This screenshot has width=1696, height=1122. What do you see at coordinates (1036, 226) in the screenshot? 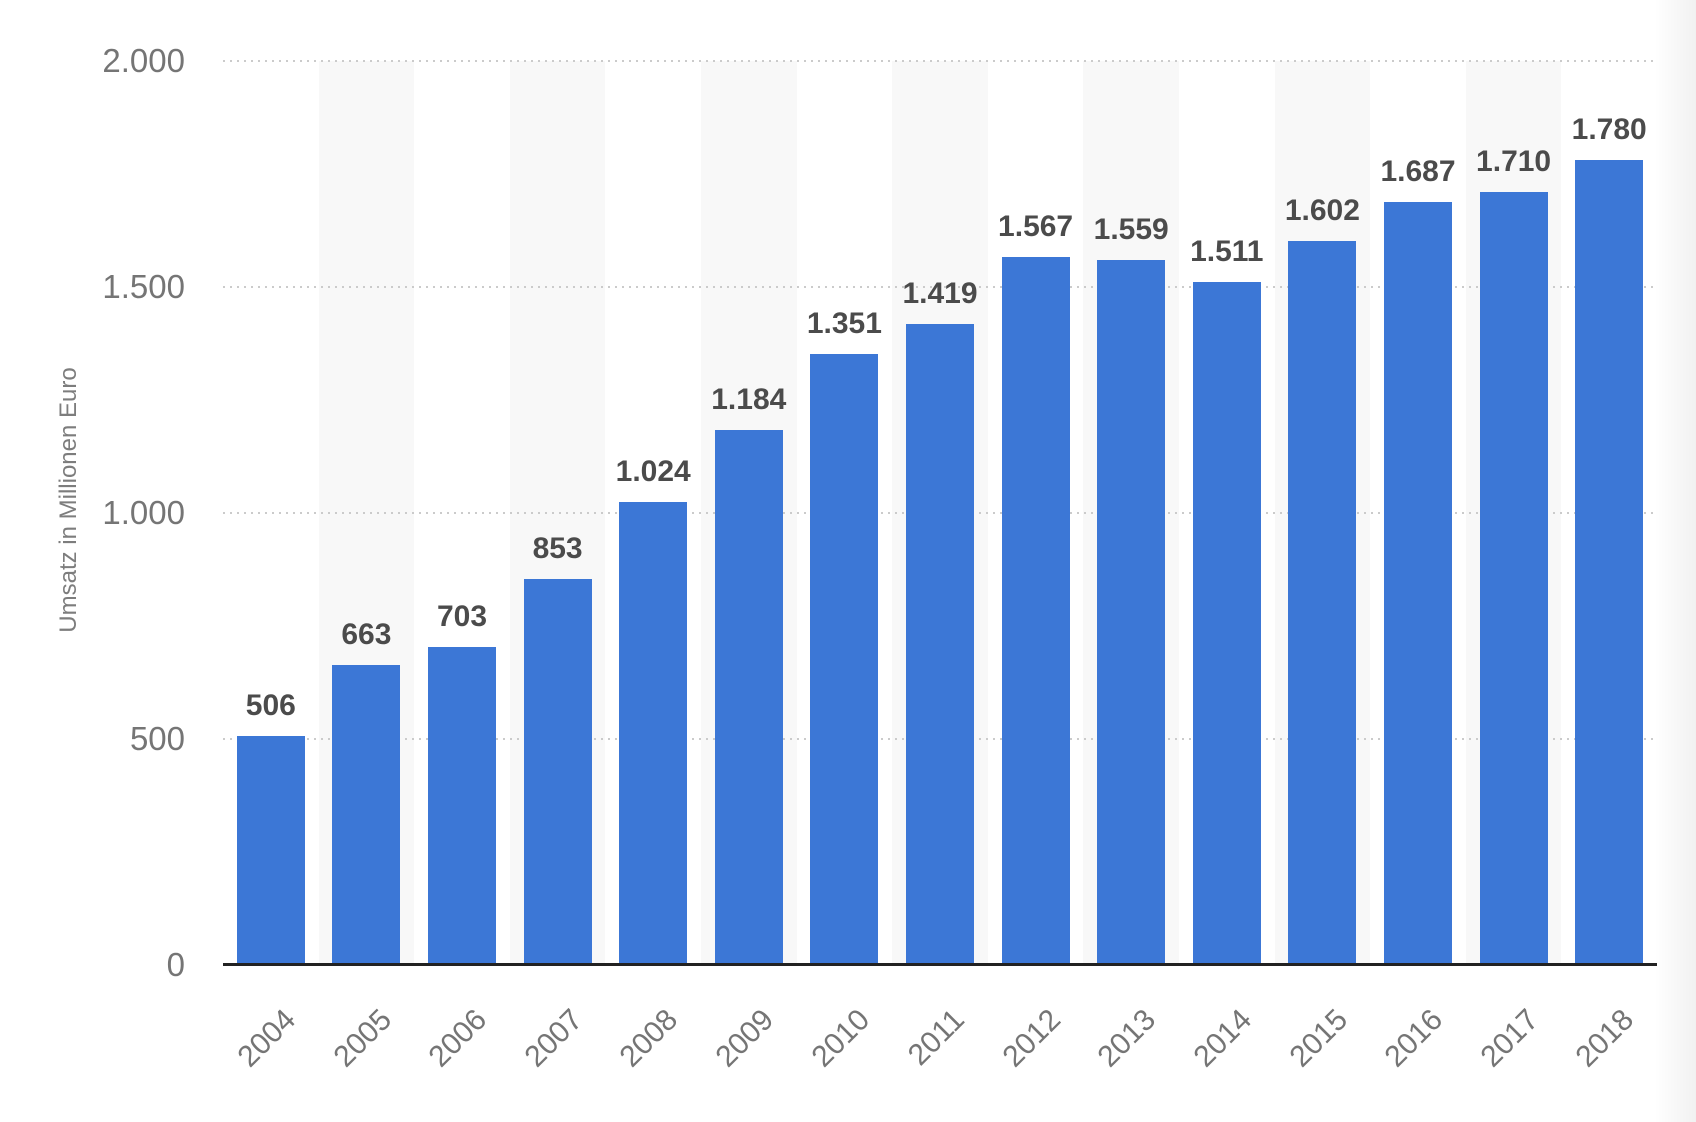
I see `value-label-2012: 1.567` at bounding box center [1036, 226].